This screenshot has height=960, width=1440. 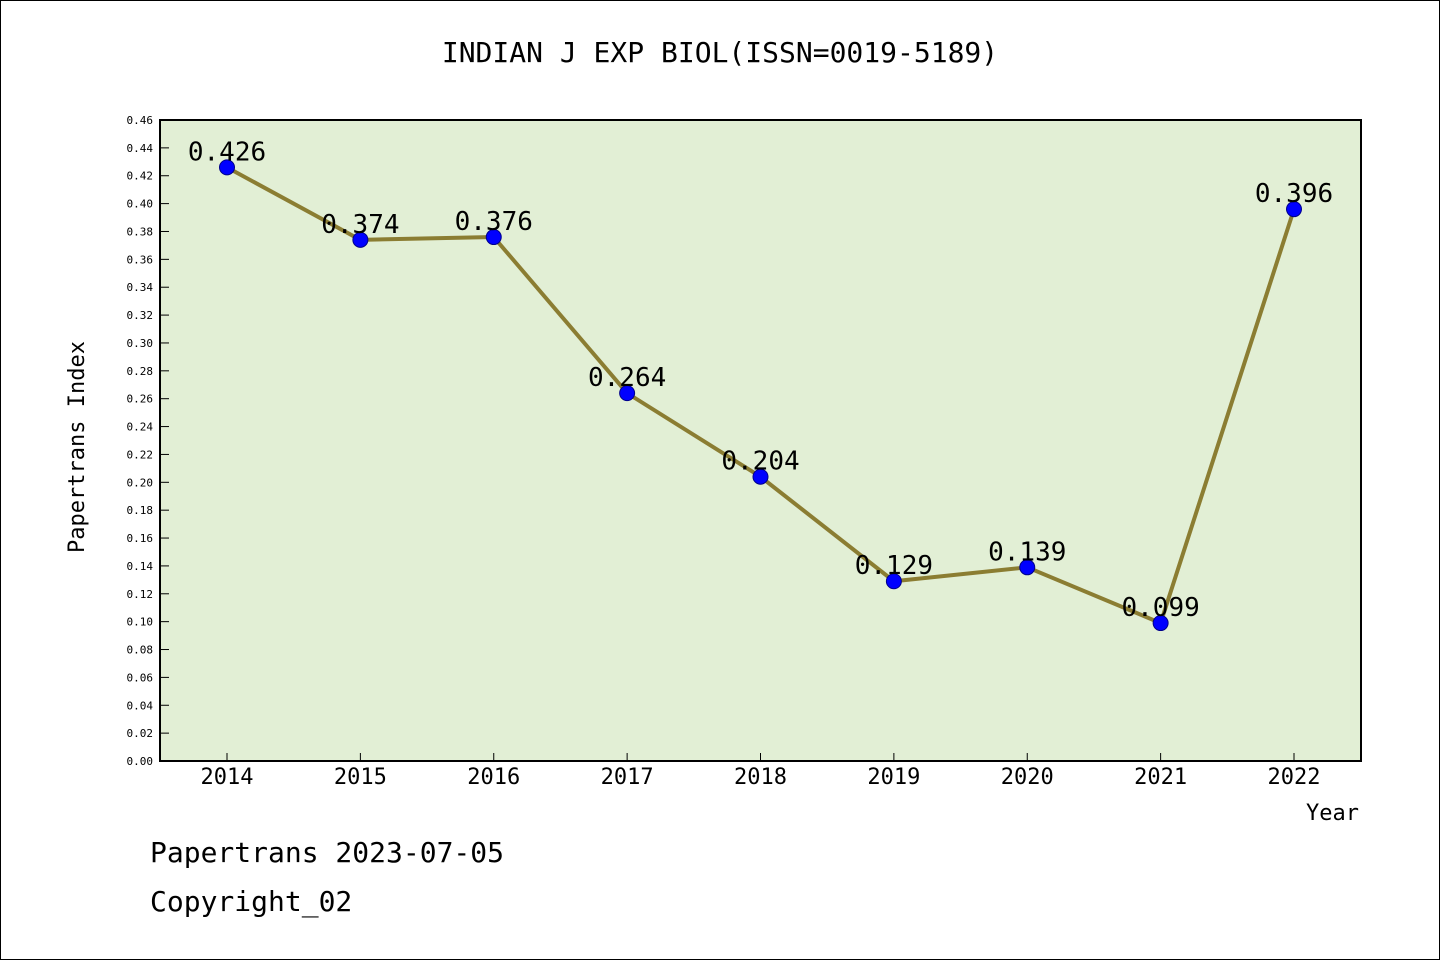 I want to click on footer-copyright-text: Copyright_02, so click(x=251, y=901).